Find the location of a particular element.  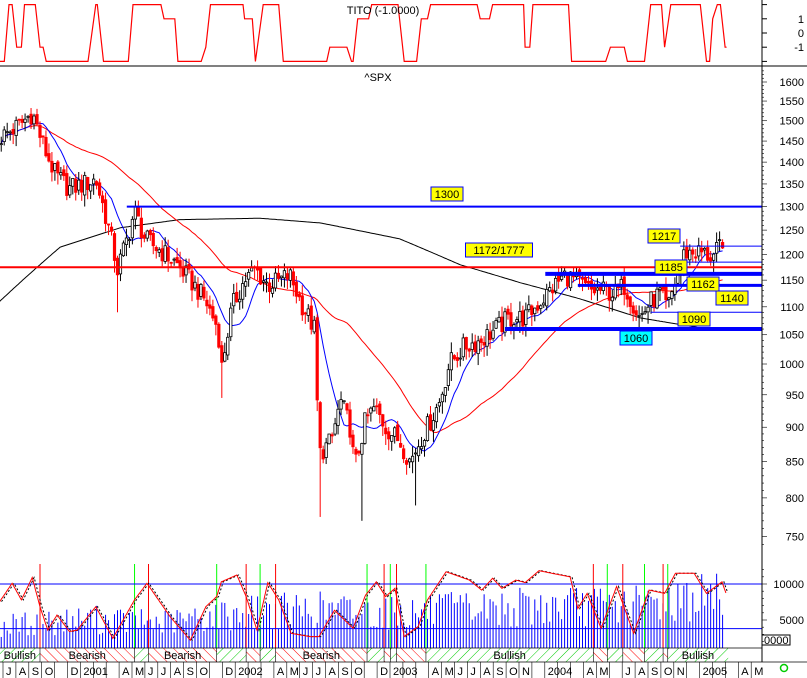

price-tick-label: 1500 is located at coordinates (792, 122).